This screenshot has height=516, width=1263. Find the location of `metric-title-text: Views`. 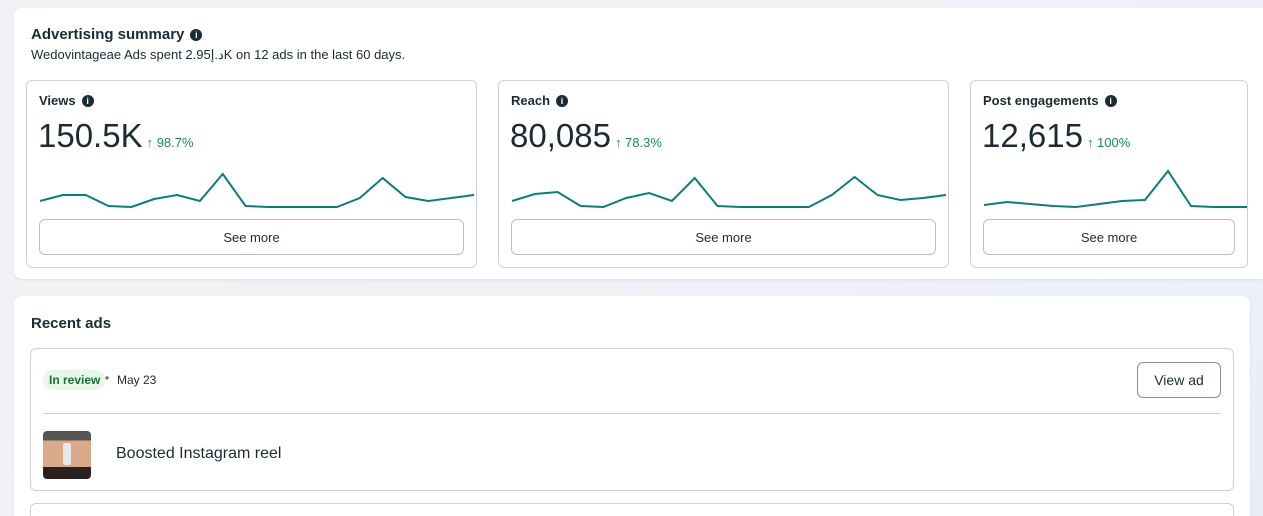

metric-title-text: Views is located at coordinates (57, 100).